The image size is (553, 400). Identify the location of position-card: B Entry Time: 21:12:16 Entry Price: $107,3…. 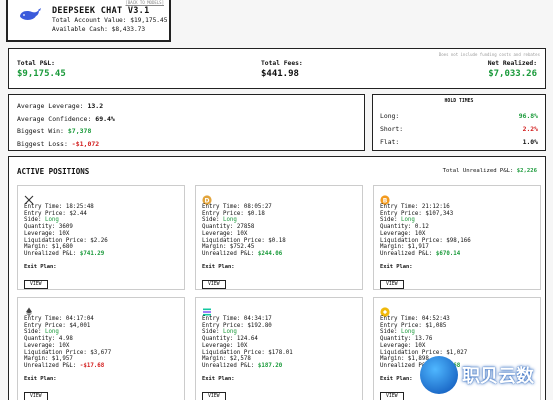
(457, 237).